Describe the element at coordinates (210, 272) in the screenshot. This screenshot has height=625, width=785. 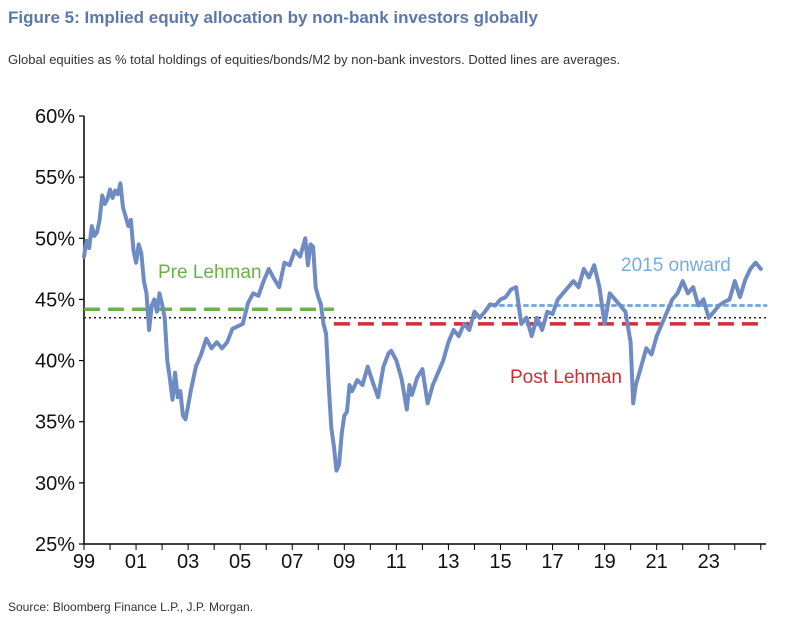
I see `annotation-label: Pre Lehman` at that location.